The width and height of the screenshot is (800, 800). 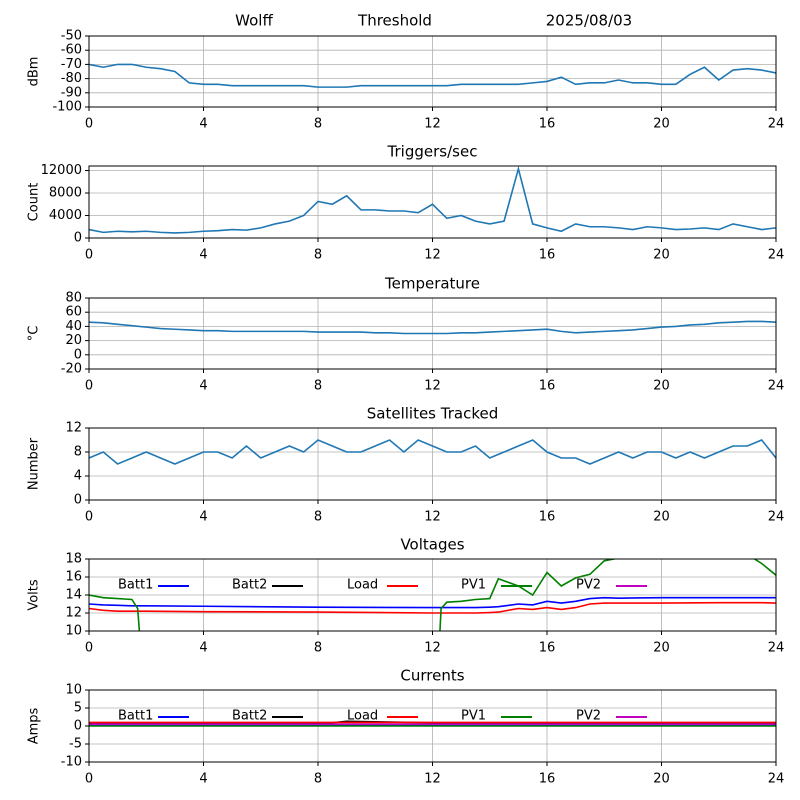 I want to click on y-axis-label: dBm, so click(x=34, y=72).